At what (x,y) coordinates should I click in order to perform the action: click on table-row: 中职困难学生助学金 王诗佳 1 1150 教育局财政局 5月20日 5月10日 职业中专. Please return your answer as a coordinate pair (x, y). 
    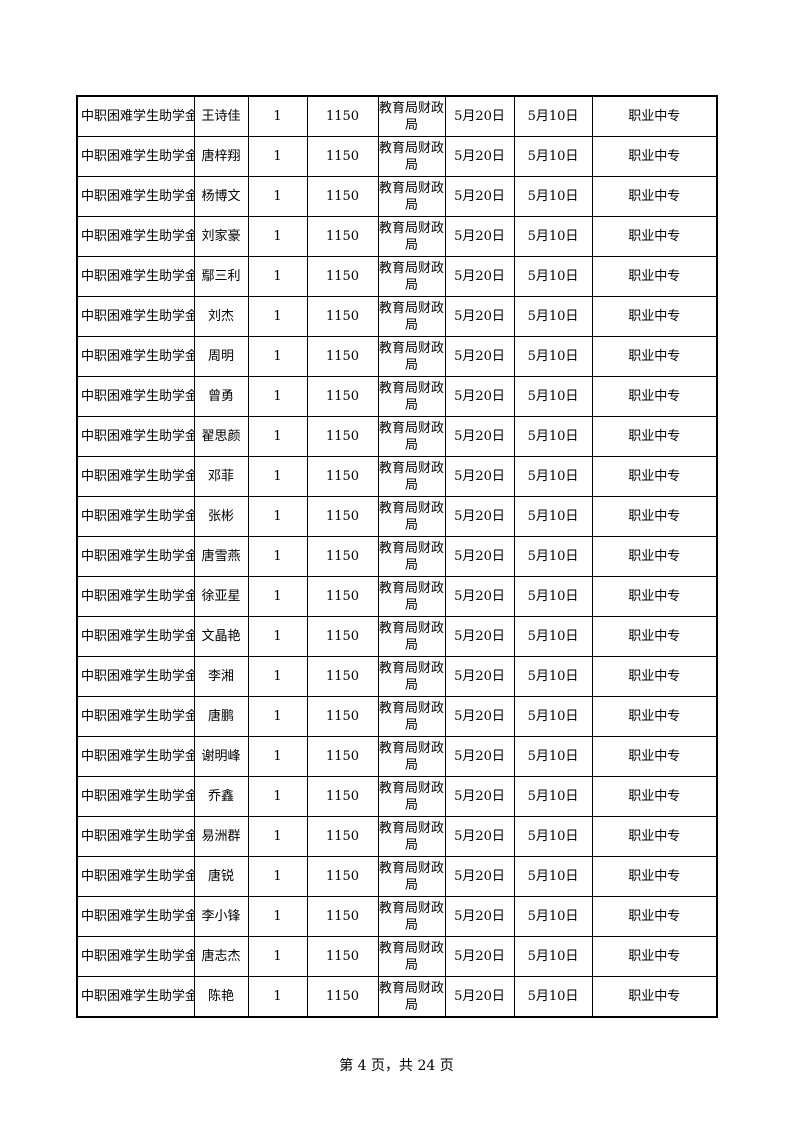
    Looking at the image, I should click on (397, 116).